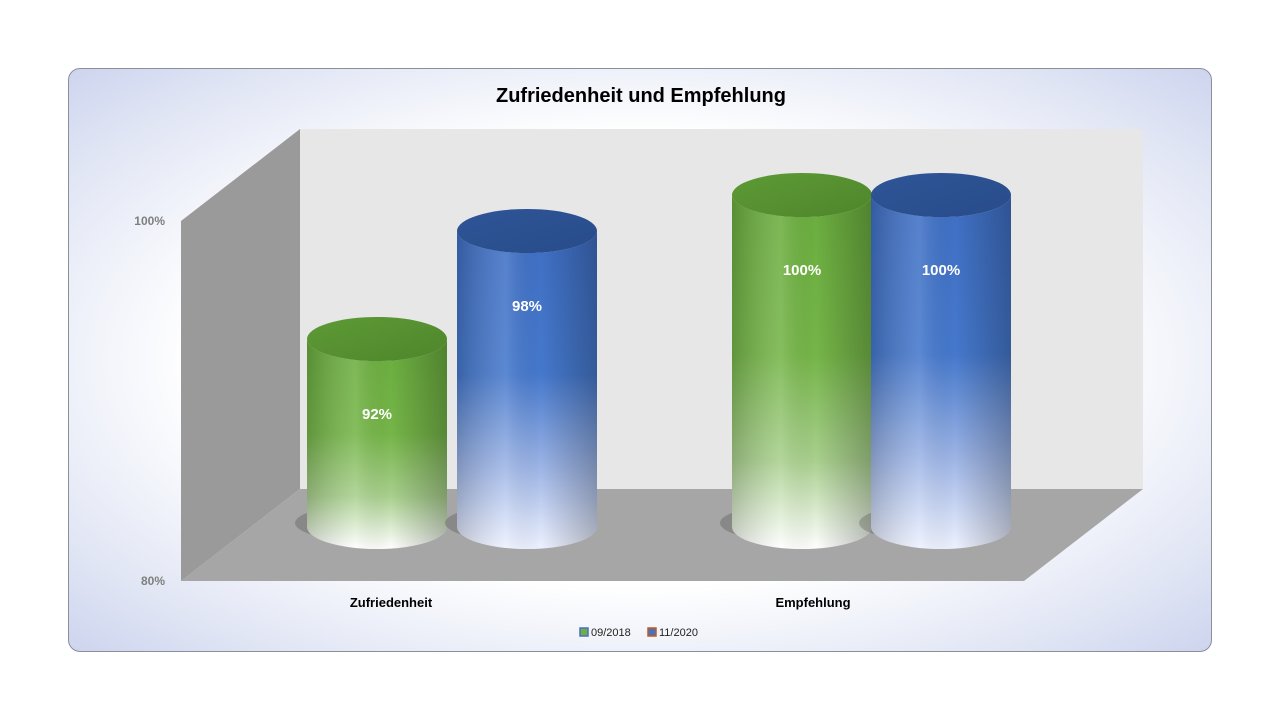 Image resolution: width=1280 pixels, height=720 pixels. Describe the element at coordinates (377, 414) in the screenshot. I see `data-label-zufriedenheit-09-2018: 92%` at that location.